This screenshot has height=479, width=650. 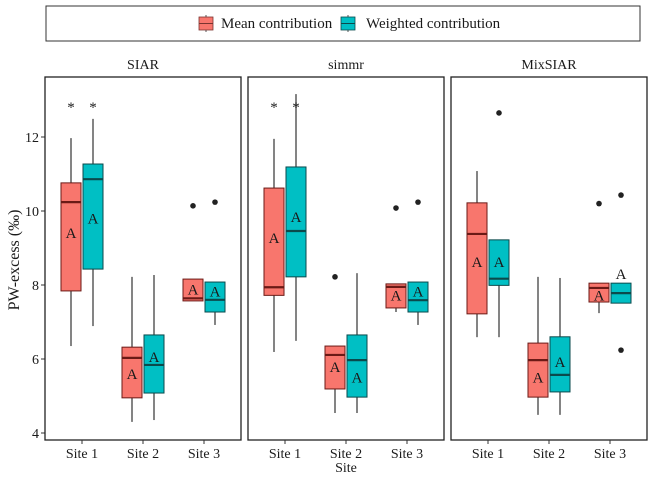 I want to click on y-axis: 4 6 8 10 12, so click(x=35, y=286).